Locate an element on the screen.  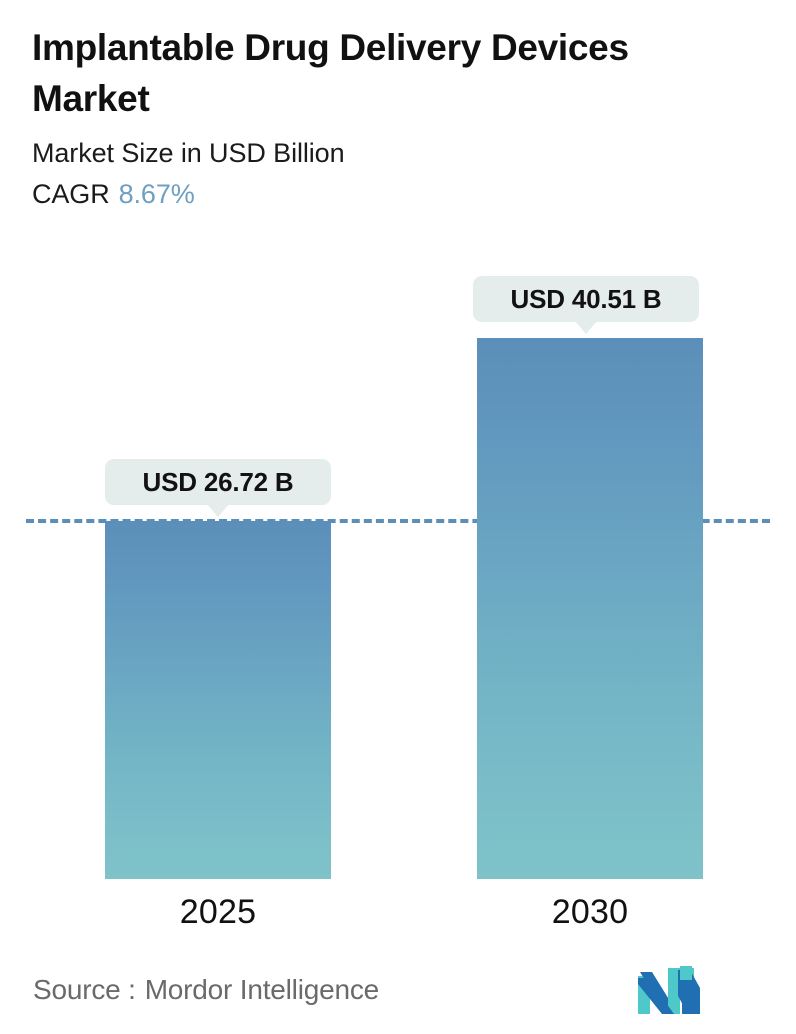
value-label-2030: USD 40.51 B is located at coordinates (586, 305).